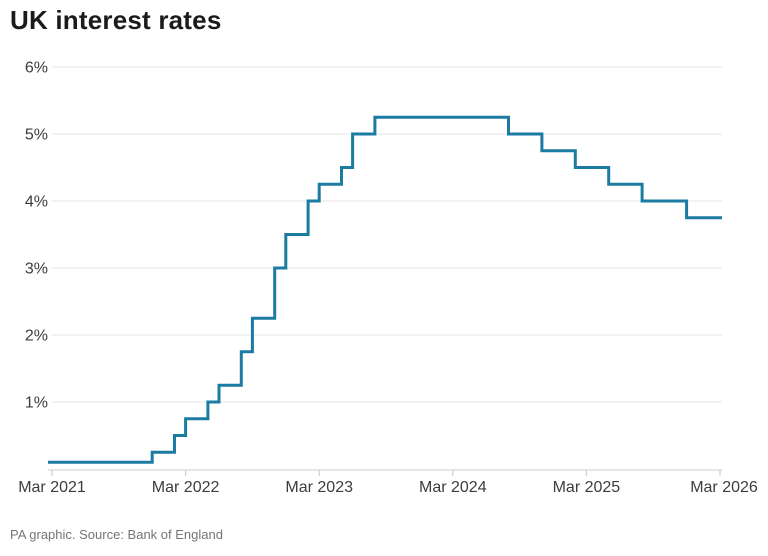  What do you see at coordinates (36, 68) in the screenshot?
I see `y-axis-tick-label: 6%` at bounding box center [36, 68].